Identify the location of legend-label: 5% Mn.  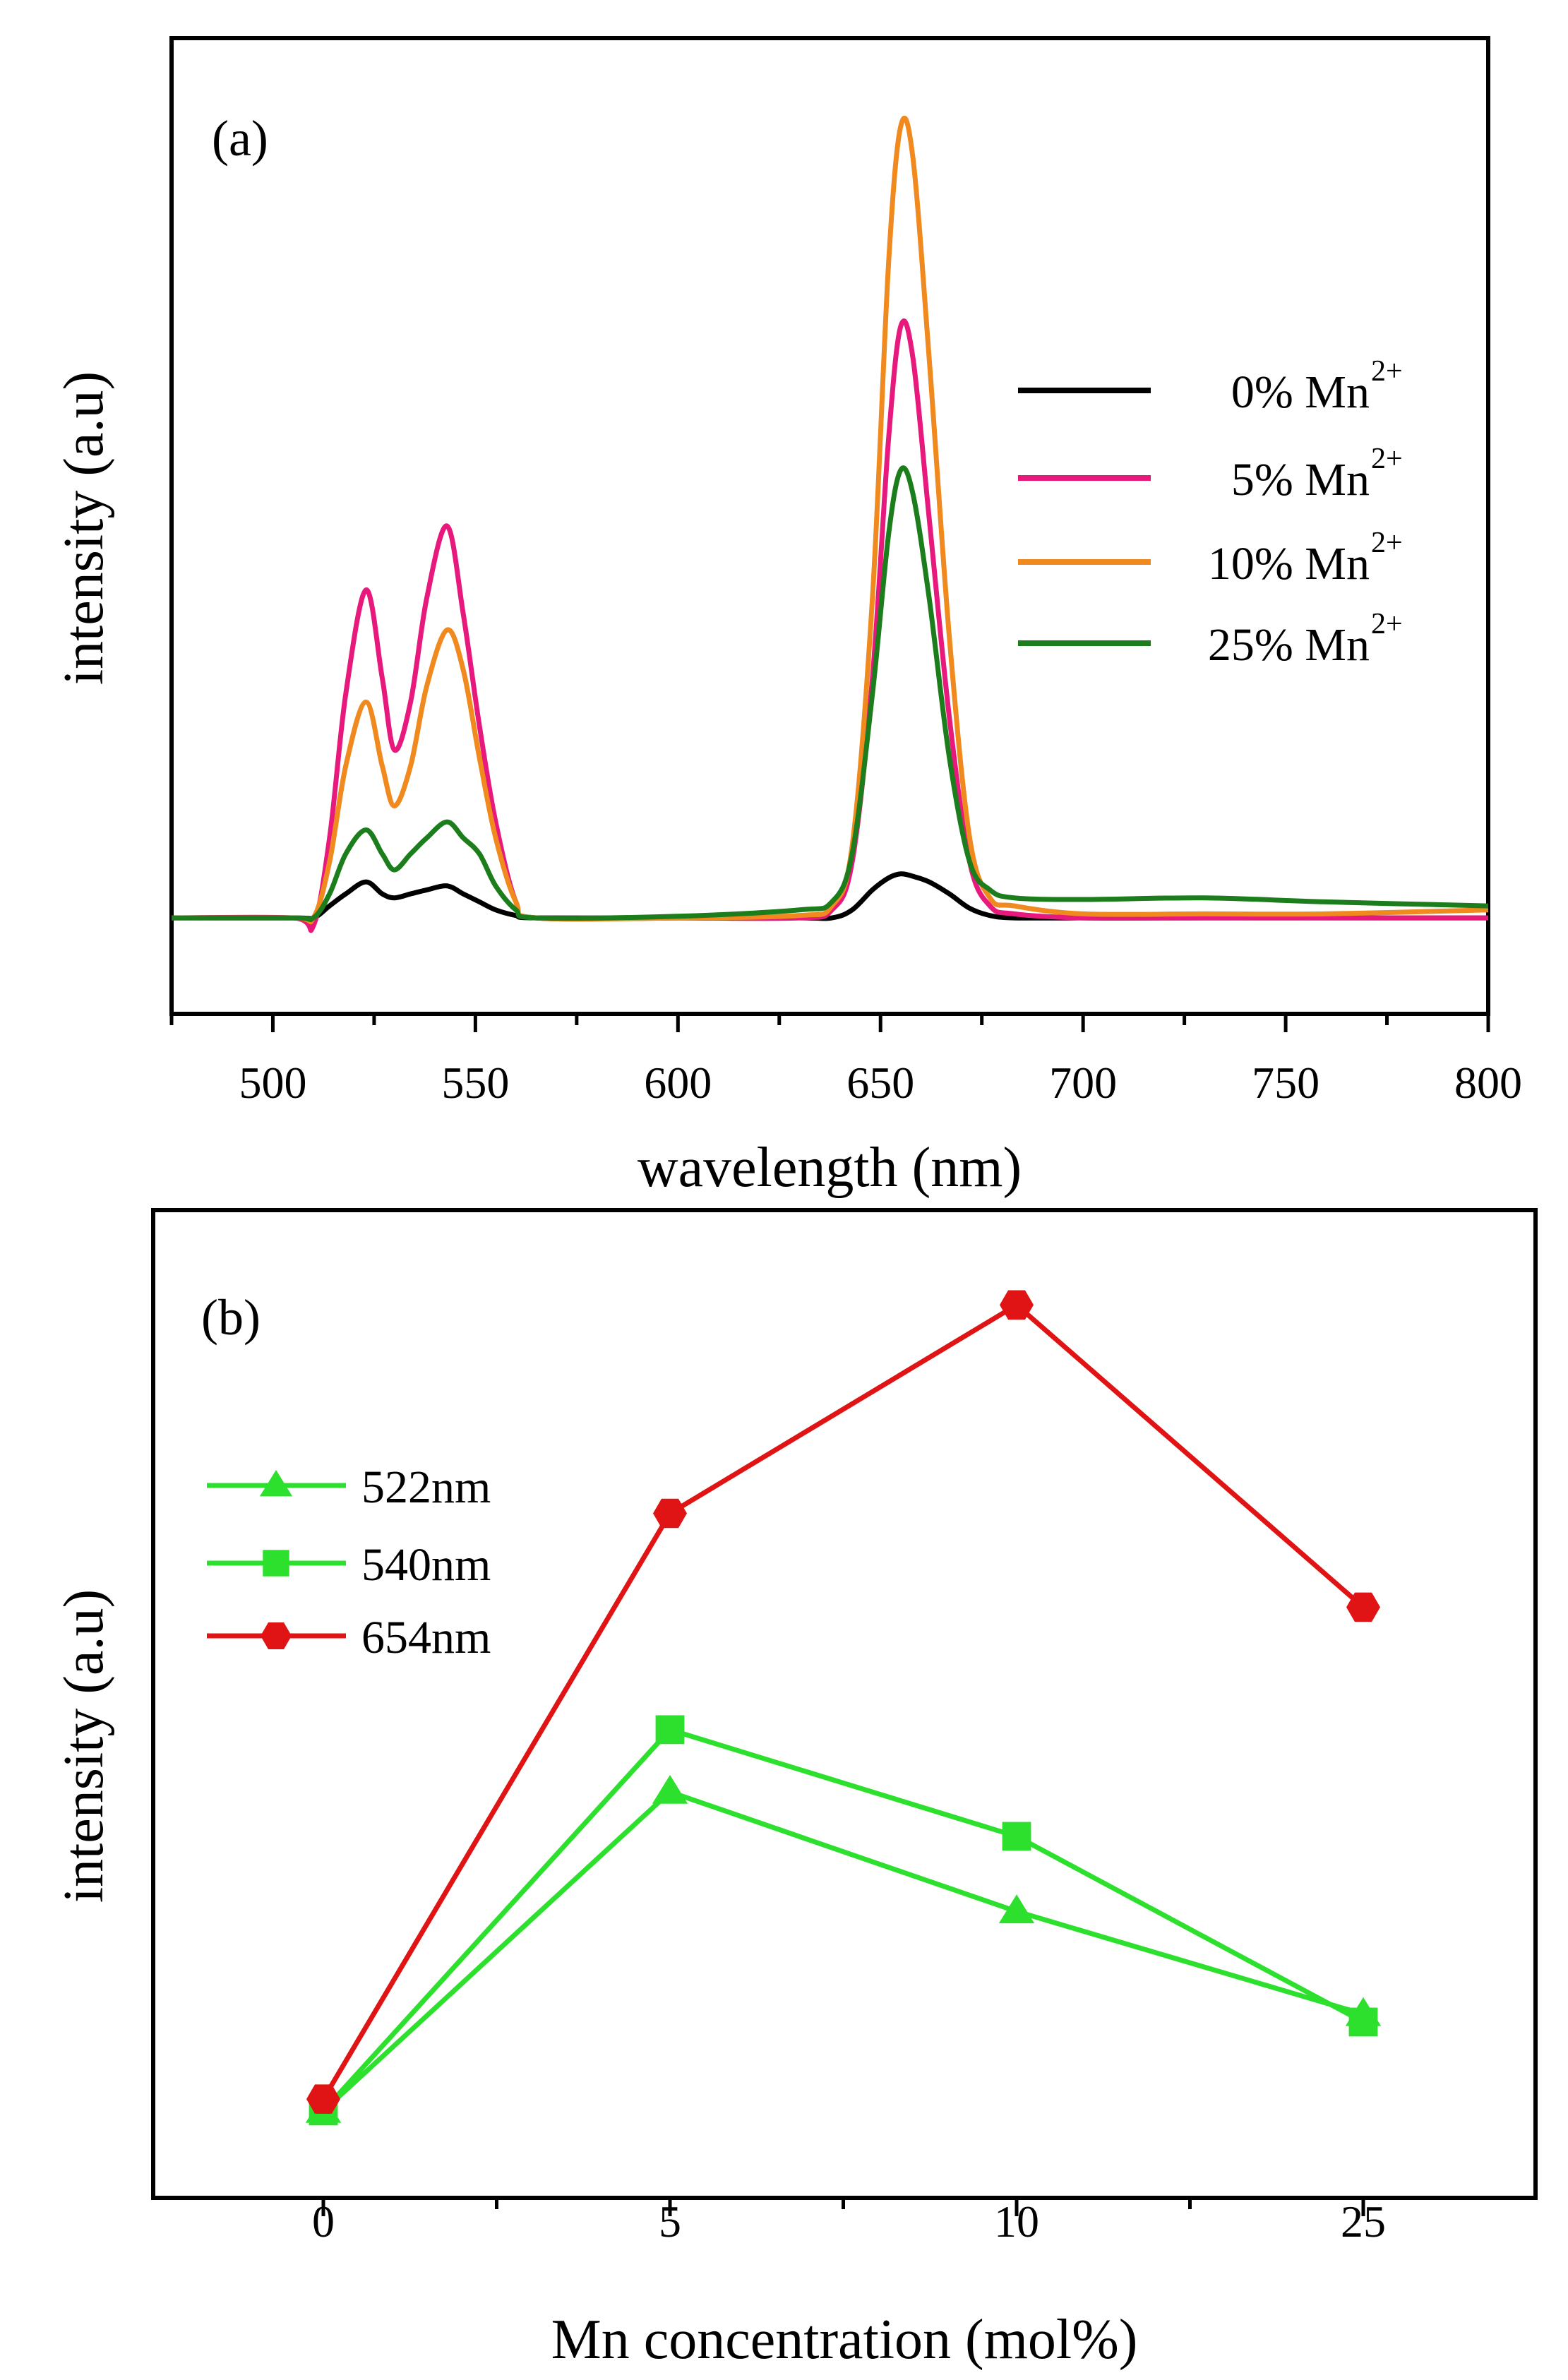
(1300, 480).